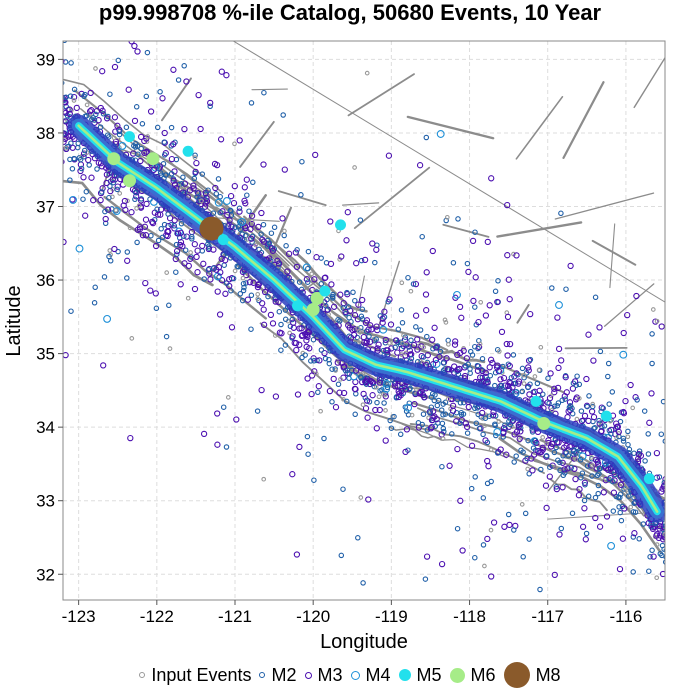 This screenshot has width=700, height=694. Describe the element at coordinates (457, 675) in the screenshot. I see `legend-swatch-icon` at that location.